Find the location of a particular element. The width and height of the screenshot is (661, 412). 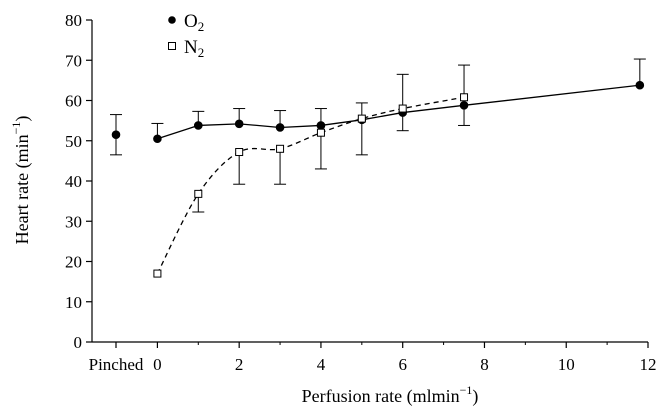

legend-marker-n2 is located at coordinates (172, 46).